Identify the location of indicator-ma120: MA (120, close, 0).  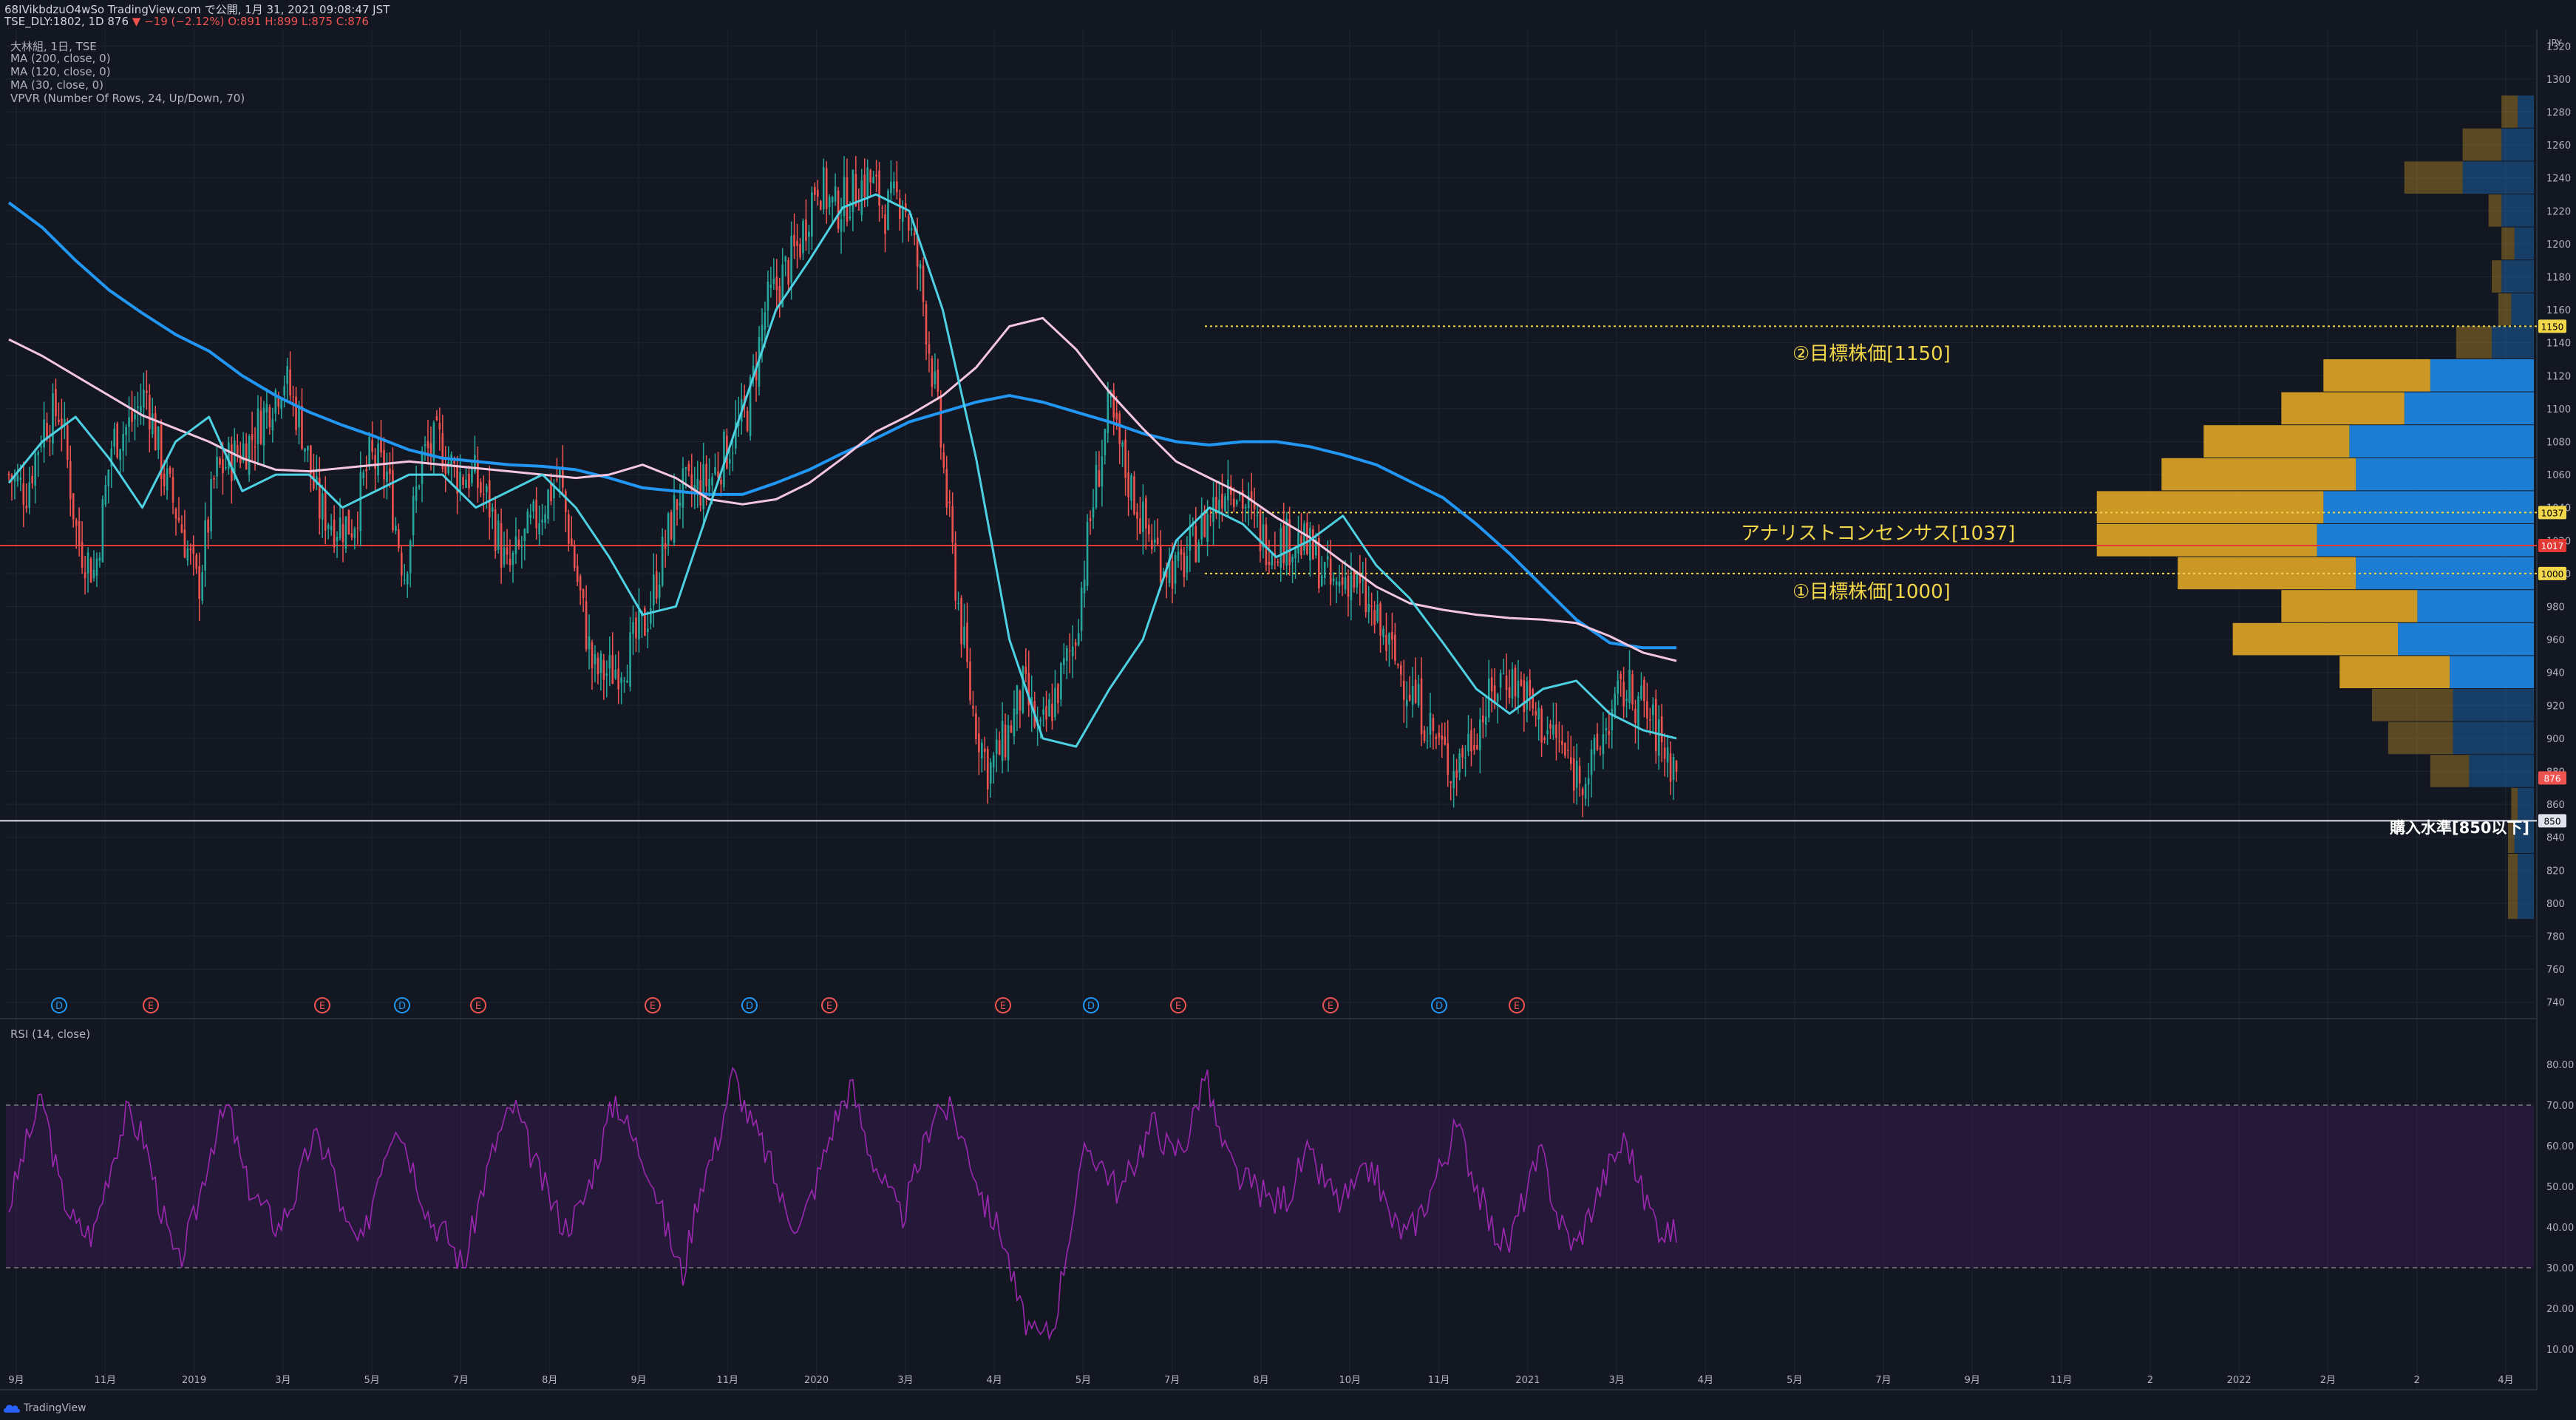
(60, 71).